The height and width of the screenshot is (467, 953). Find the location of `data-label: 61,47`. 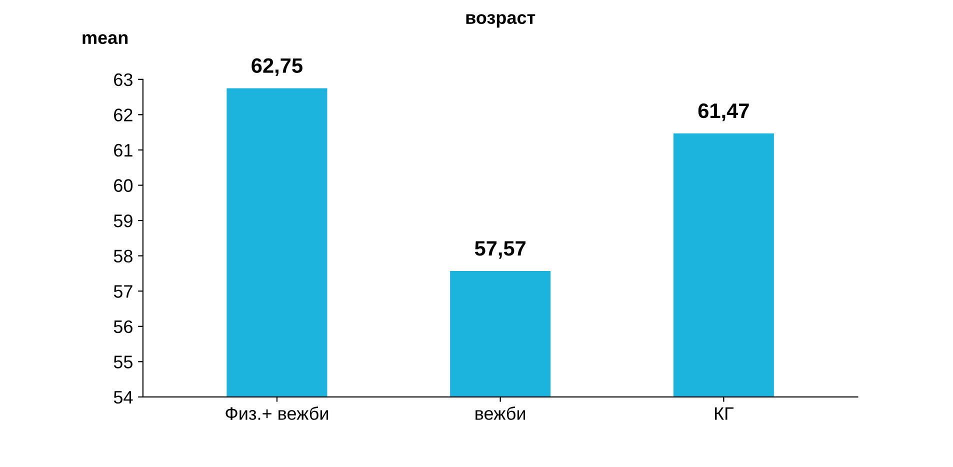

data-label: 61,47 is located at coordinates (723, 112).